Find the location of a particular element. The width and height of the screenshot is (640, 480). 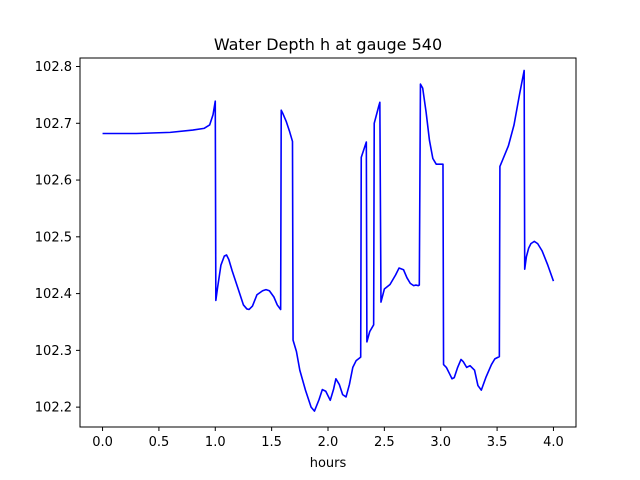

x-tick-label: 4.0 is located at coordinates (553, 442).